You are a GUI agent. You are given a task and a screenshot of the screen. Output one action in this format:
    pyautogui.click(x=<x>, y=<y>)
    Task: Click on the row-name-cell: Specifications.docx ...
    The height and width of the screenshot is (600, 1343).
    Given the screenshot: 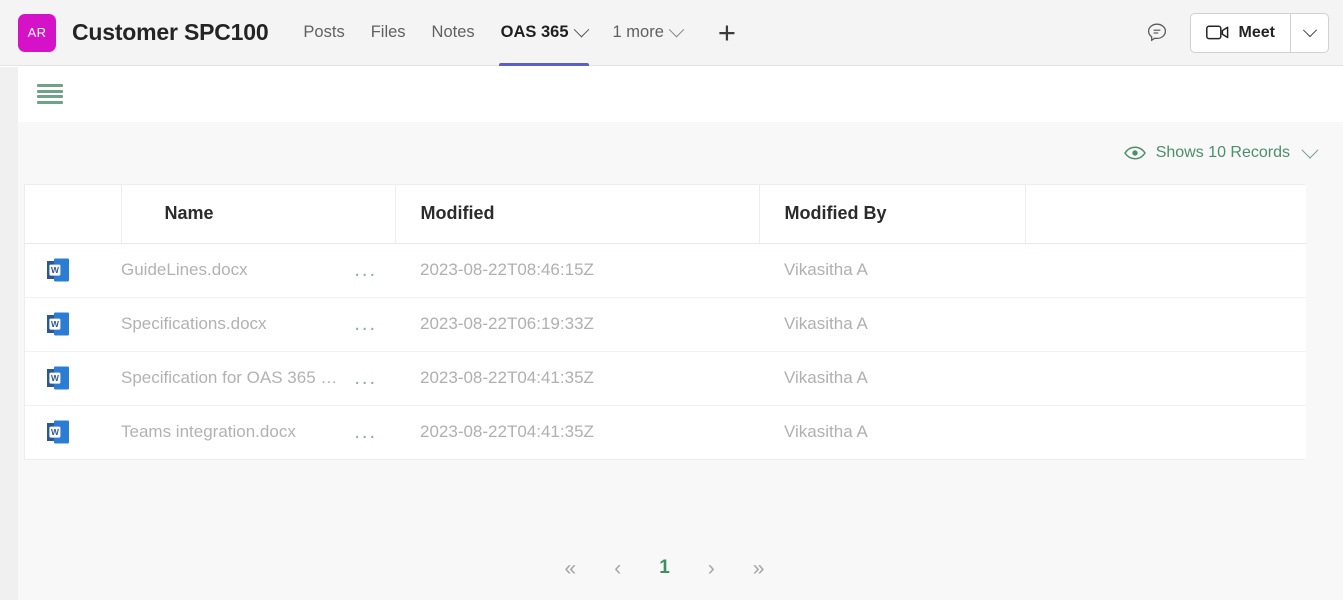 What is the action you would take?
    pyautogui.click(x=258, y=324)
    